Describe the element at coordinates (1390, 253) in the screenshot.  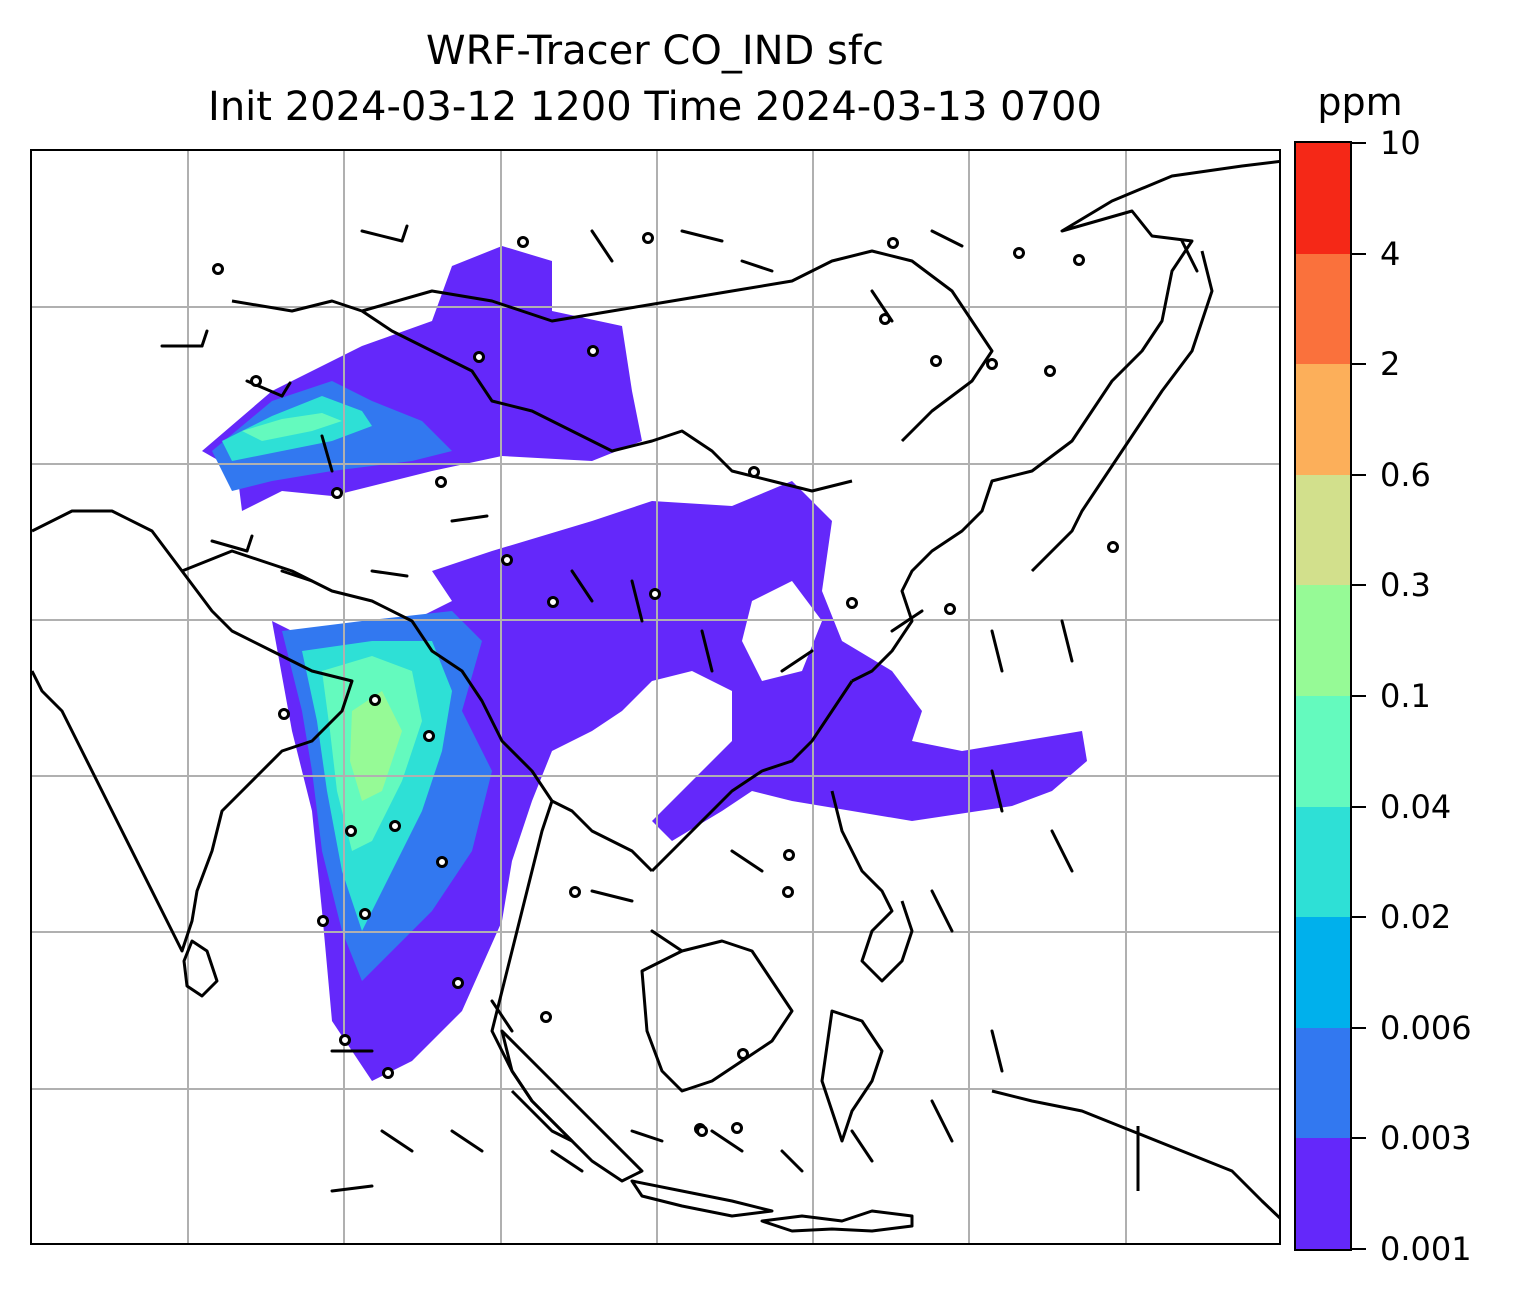
I see `colorbar-tick-label: 4` at that location.